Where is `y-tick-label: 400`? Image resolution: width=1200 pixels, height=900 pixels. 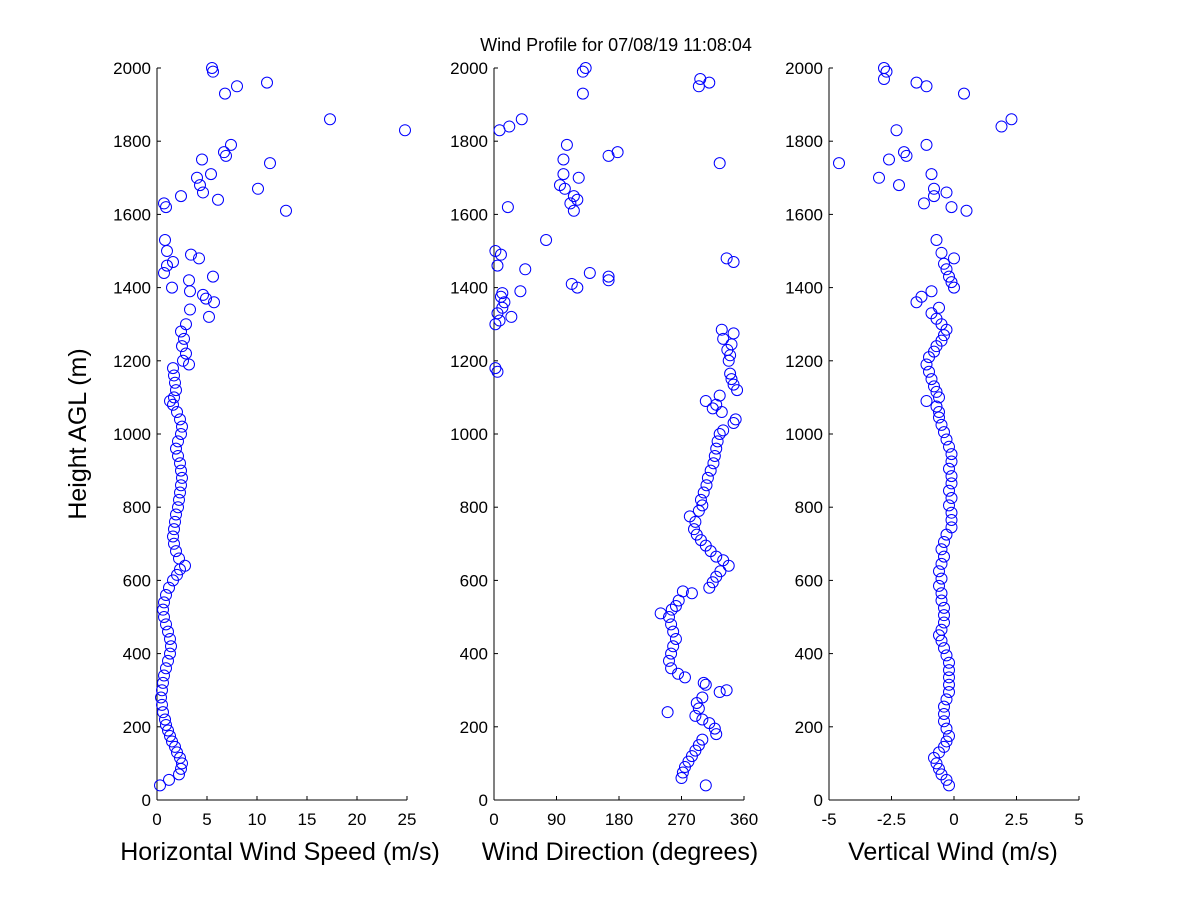
y-tick-label: 400 is located at coordinates (809, 654).